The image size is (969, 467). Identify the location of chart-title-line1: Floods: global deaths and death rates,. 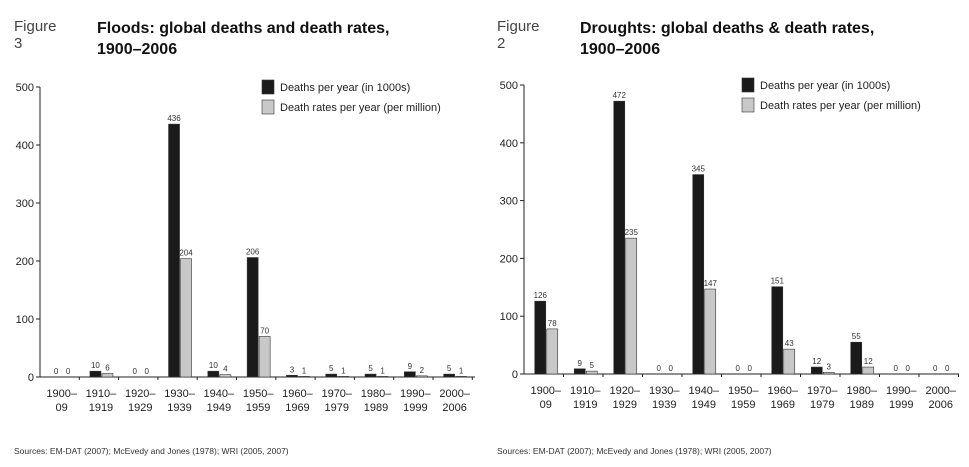
(243, 28).